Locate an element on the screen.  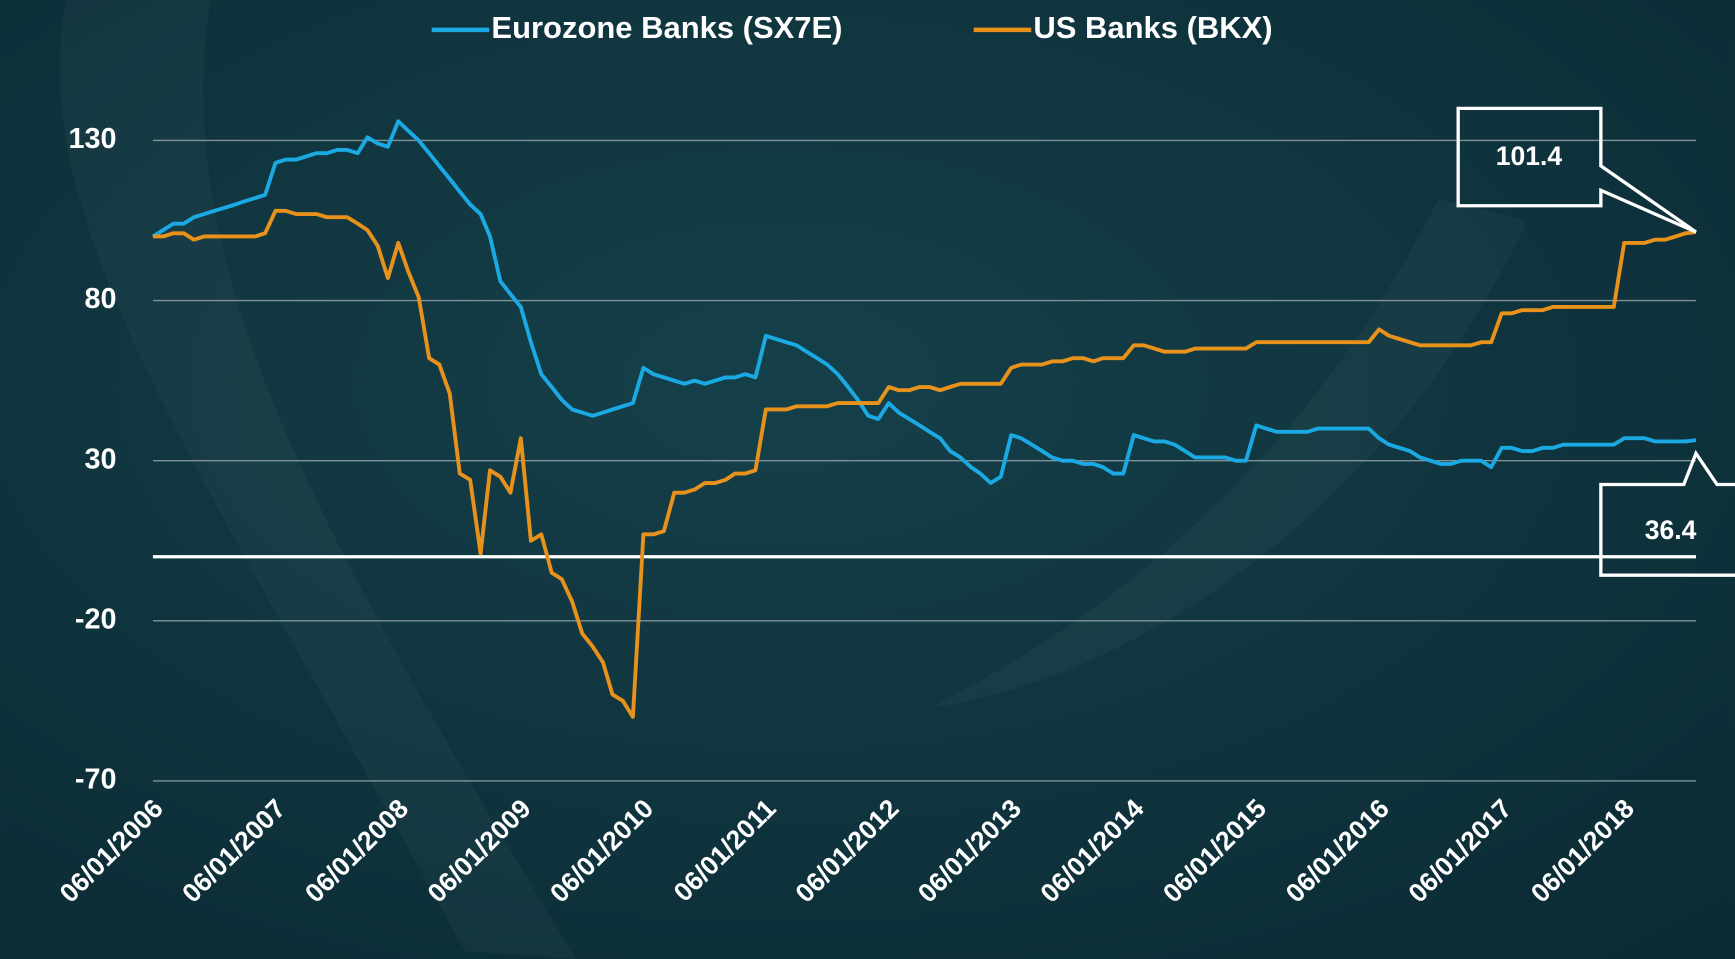
y-tick-label: 30 is located at coordinates (100, 459).